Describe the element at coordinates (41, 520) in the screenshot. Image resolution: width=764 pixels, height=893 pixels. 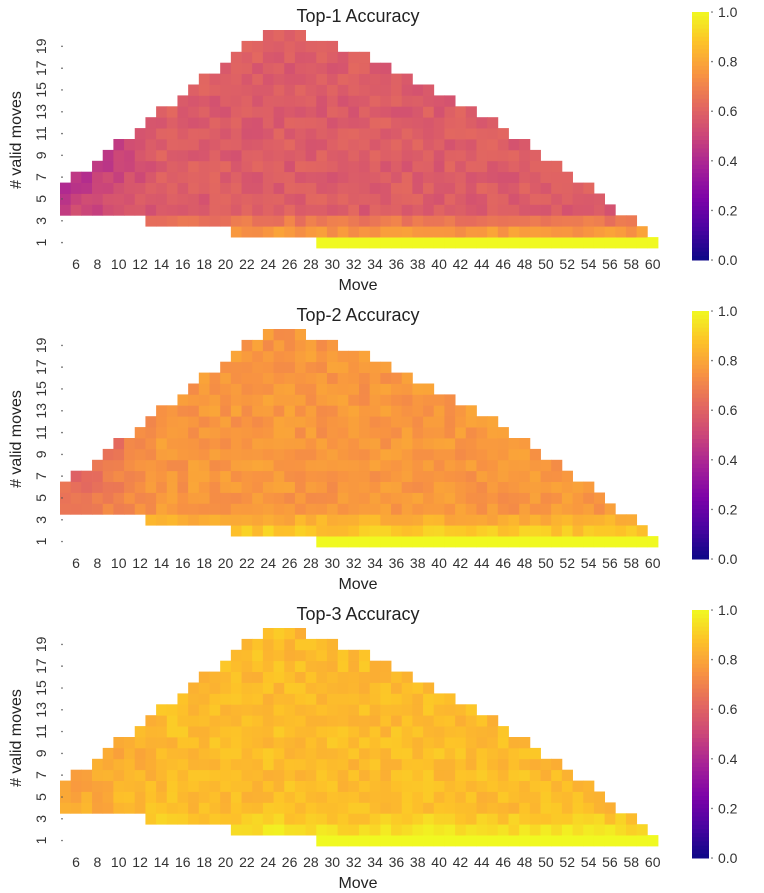
I see `y-tick-label: 3` at that location.